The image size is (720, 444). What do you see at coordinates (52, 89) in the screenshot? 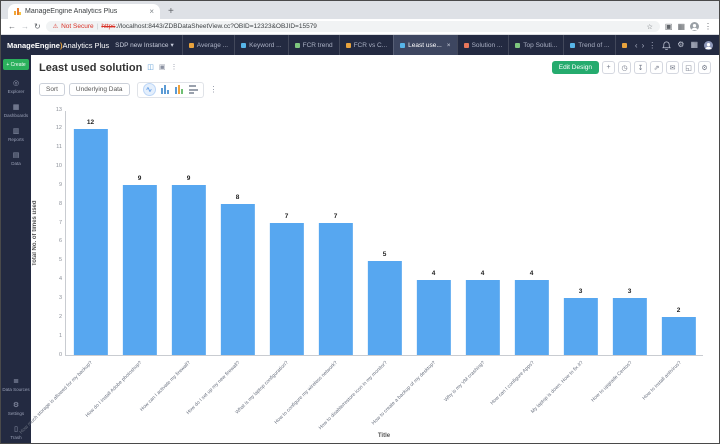
I see `sort-button: Sort` at bounding box center [52, 89].